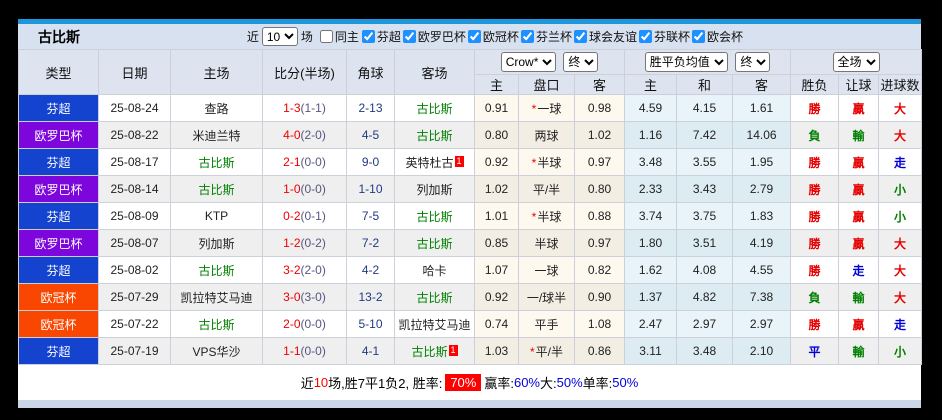  Describe the element at coordinates (463, 382) in the screenshot. I see `win-rate-badge: 70%` at that location.